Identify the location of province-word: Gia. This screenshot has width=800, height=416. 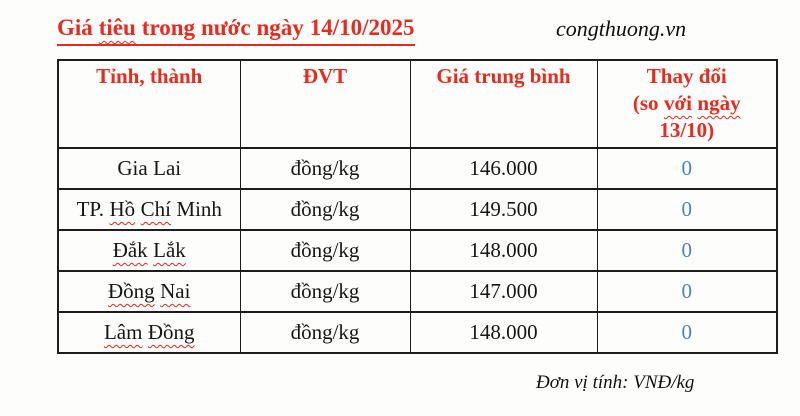
(132, 168).